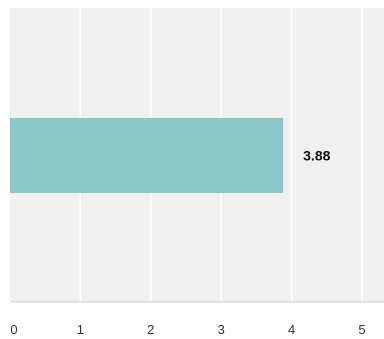 This screenshot has height=339, width=384. I want to click on data-label: 3.88, so click(316, 156).